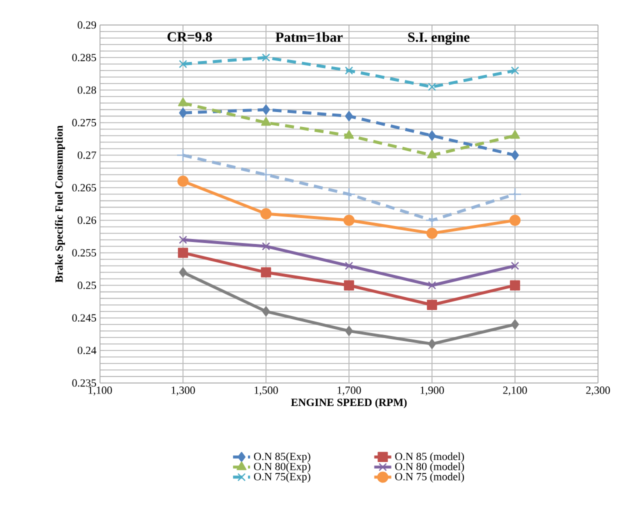  What do you see at coordinates (282, 477) in the screenshot?
I see `legend-label: O.N 75(Exp)` at bounding box center [282, 477].